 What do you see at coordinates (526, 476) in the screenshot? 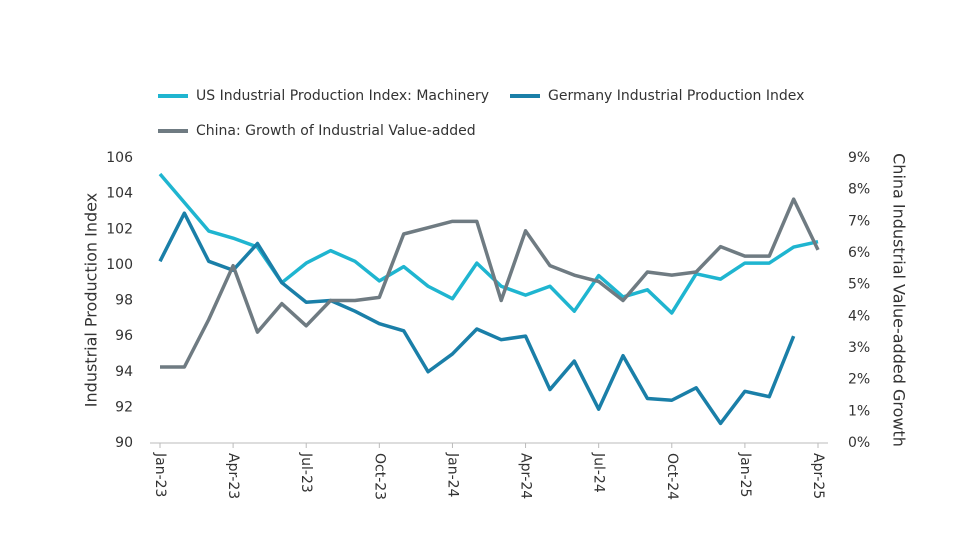
I see `x-tick-label: Apr-24` at bounding box center [526, 476].